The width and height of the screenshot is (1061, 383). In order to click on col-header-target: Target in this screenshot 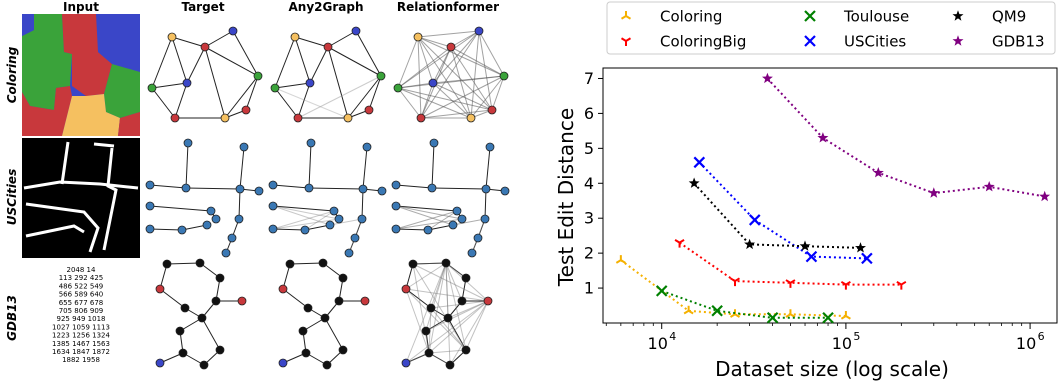, I will do `click(202, 7)`.